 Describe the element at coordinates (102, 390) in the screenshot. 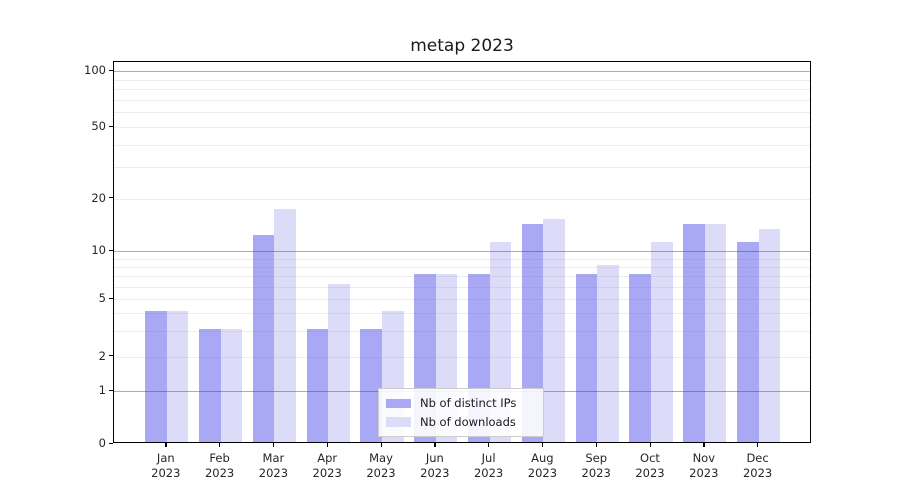

I see `y-tick-label-1: 1` at that location.